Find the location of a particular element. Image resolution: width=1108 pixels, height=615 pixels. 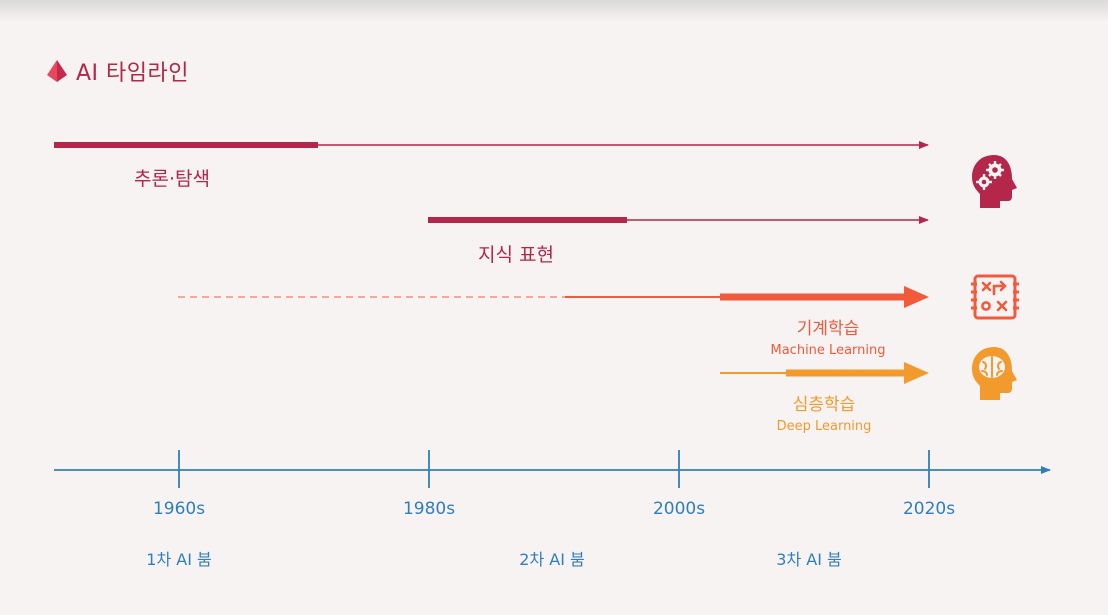

track-label-deep-learning: 심층학습 Deep Learning is located at coordinates (824, 412).